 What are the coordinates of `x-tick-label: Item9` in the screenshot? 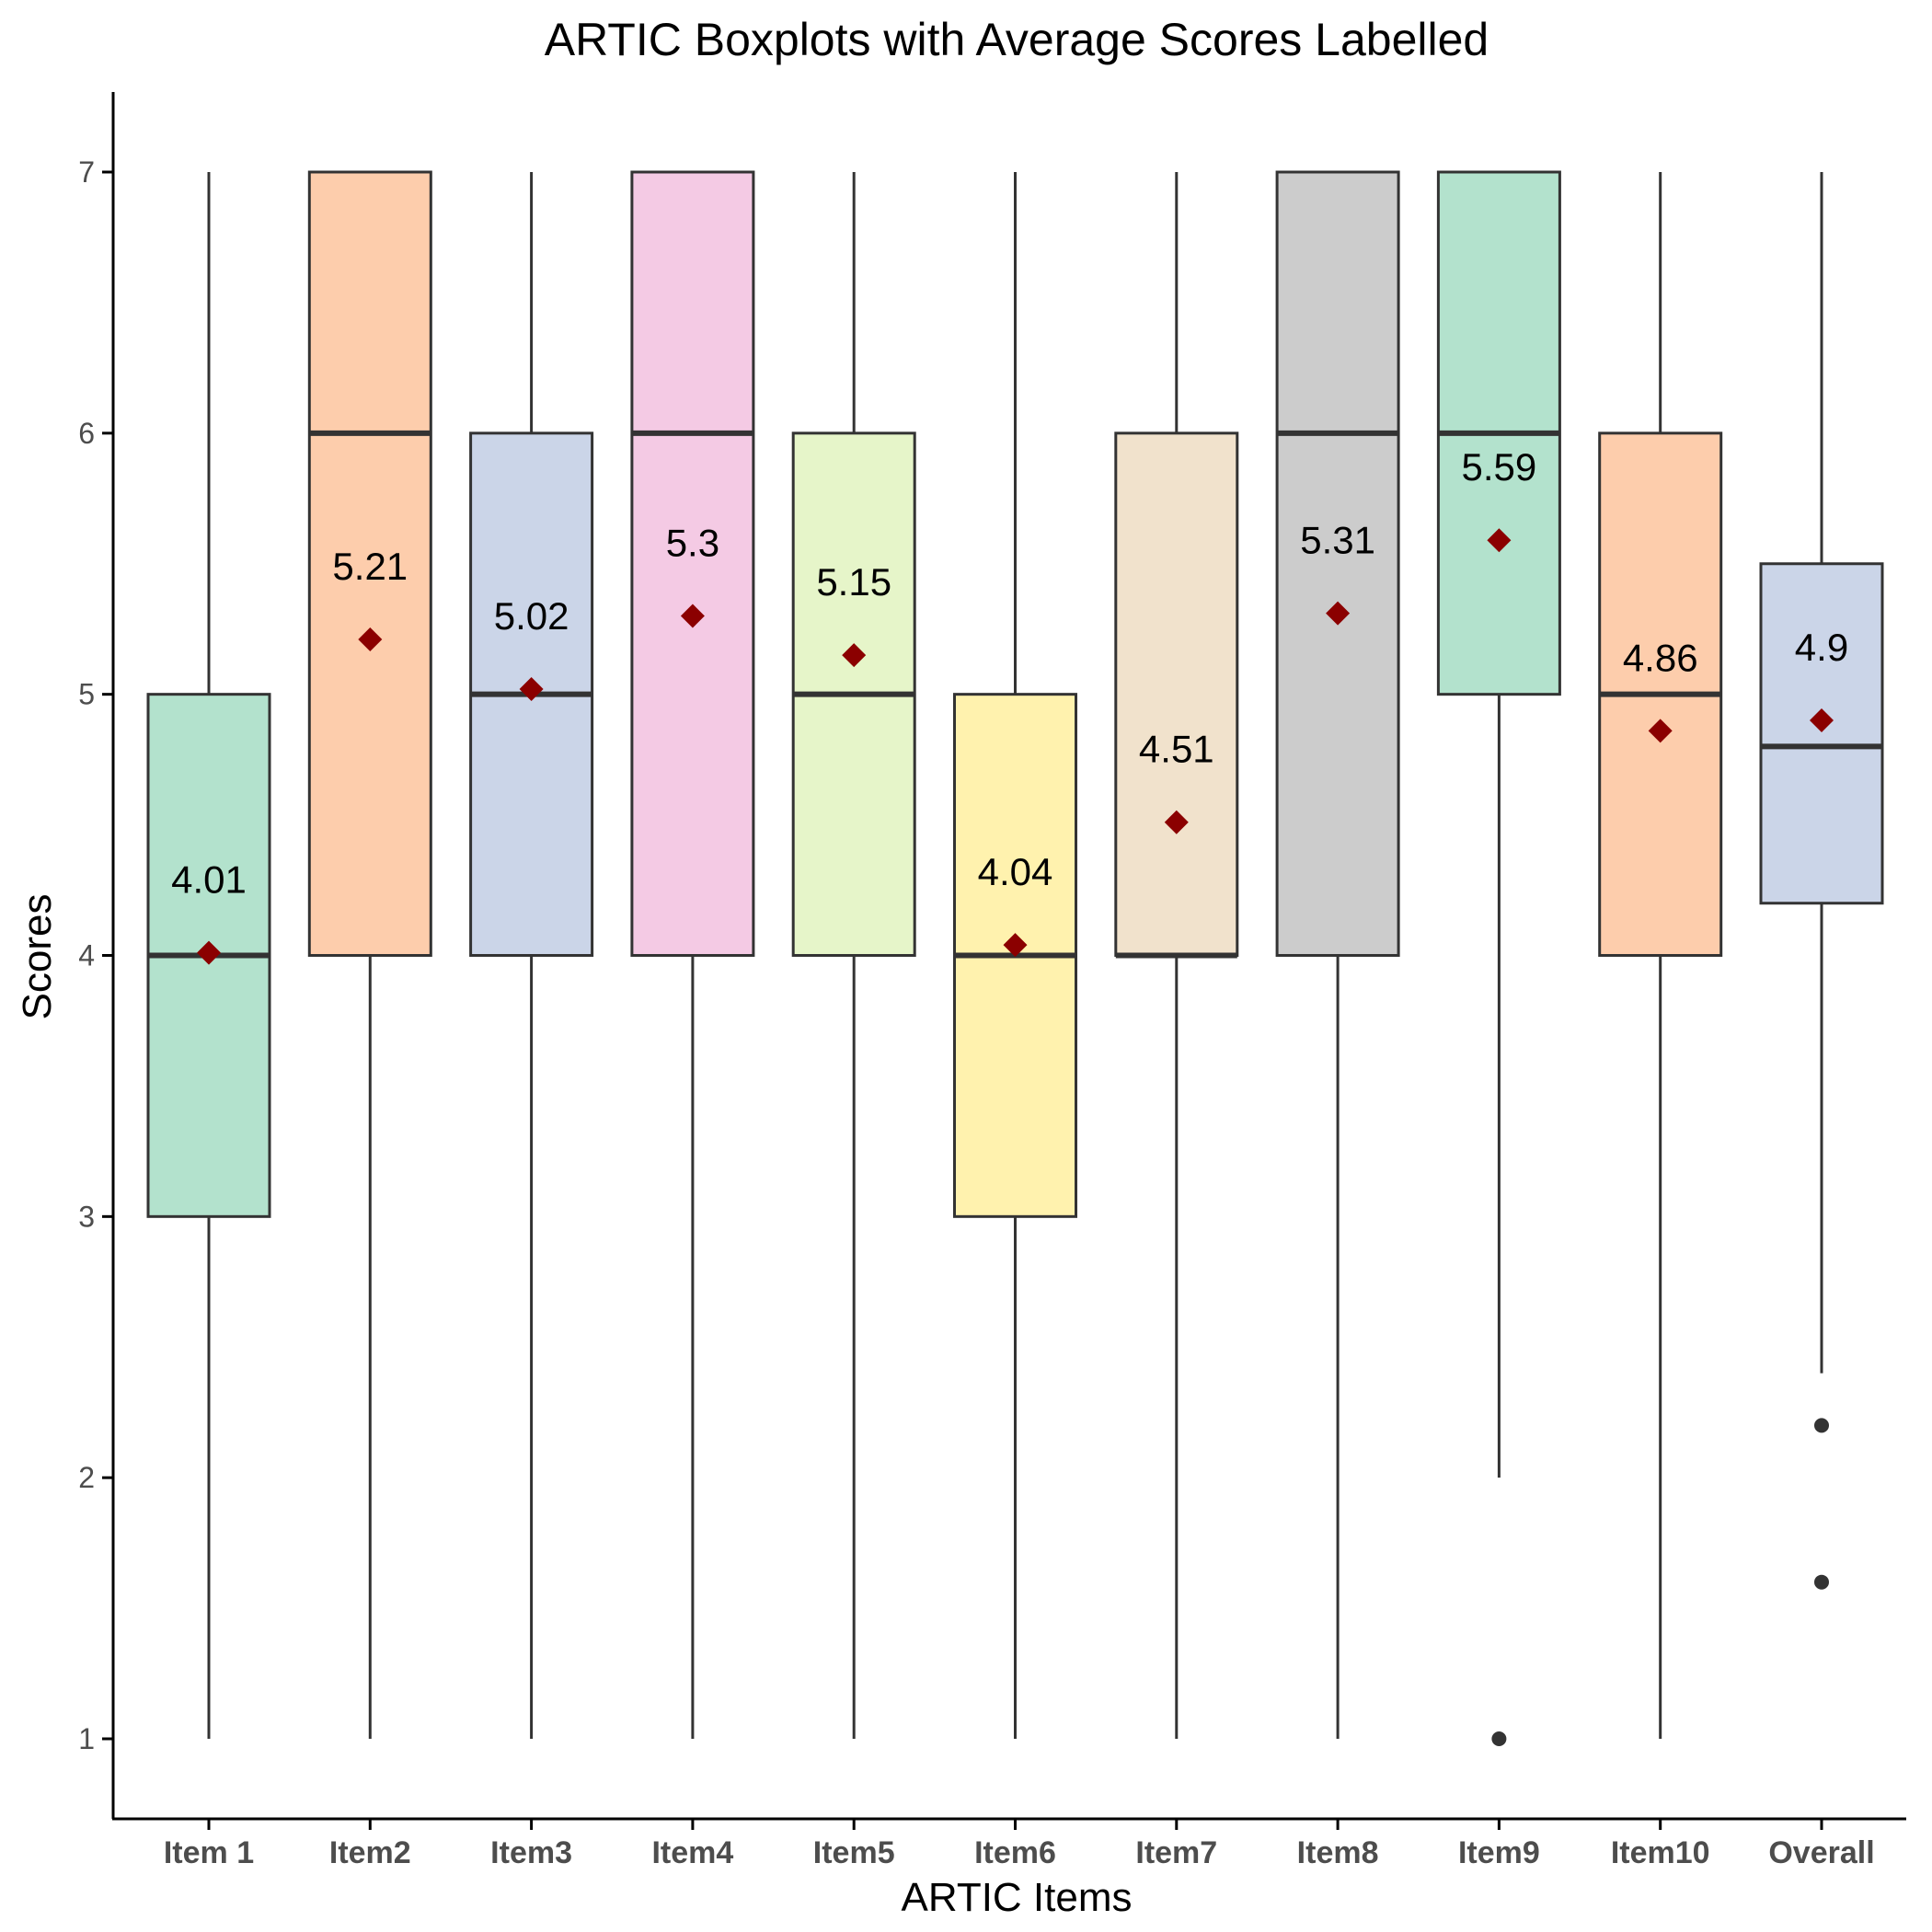 It's located at (1499, 1852).